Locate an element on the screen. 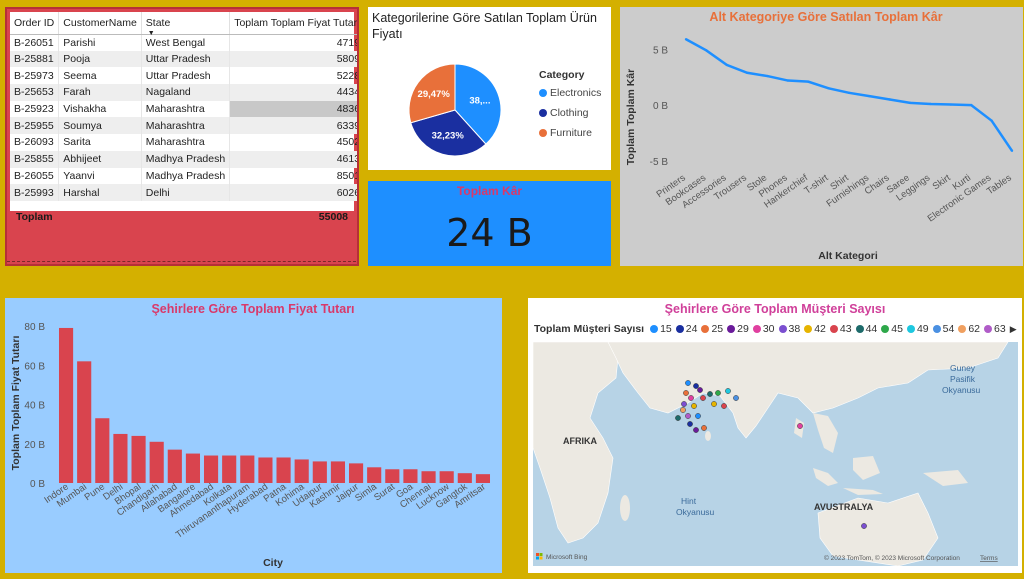  map-legend-item: 24 is located at coordinates (686, 329).